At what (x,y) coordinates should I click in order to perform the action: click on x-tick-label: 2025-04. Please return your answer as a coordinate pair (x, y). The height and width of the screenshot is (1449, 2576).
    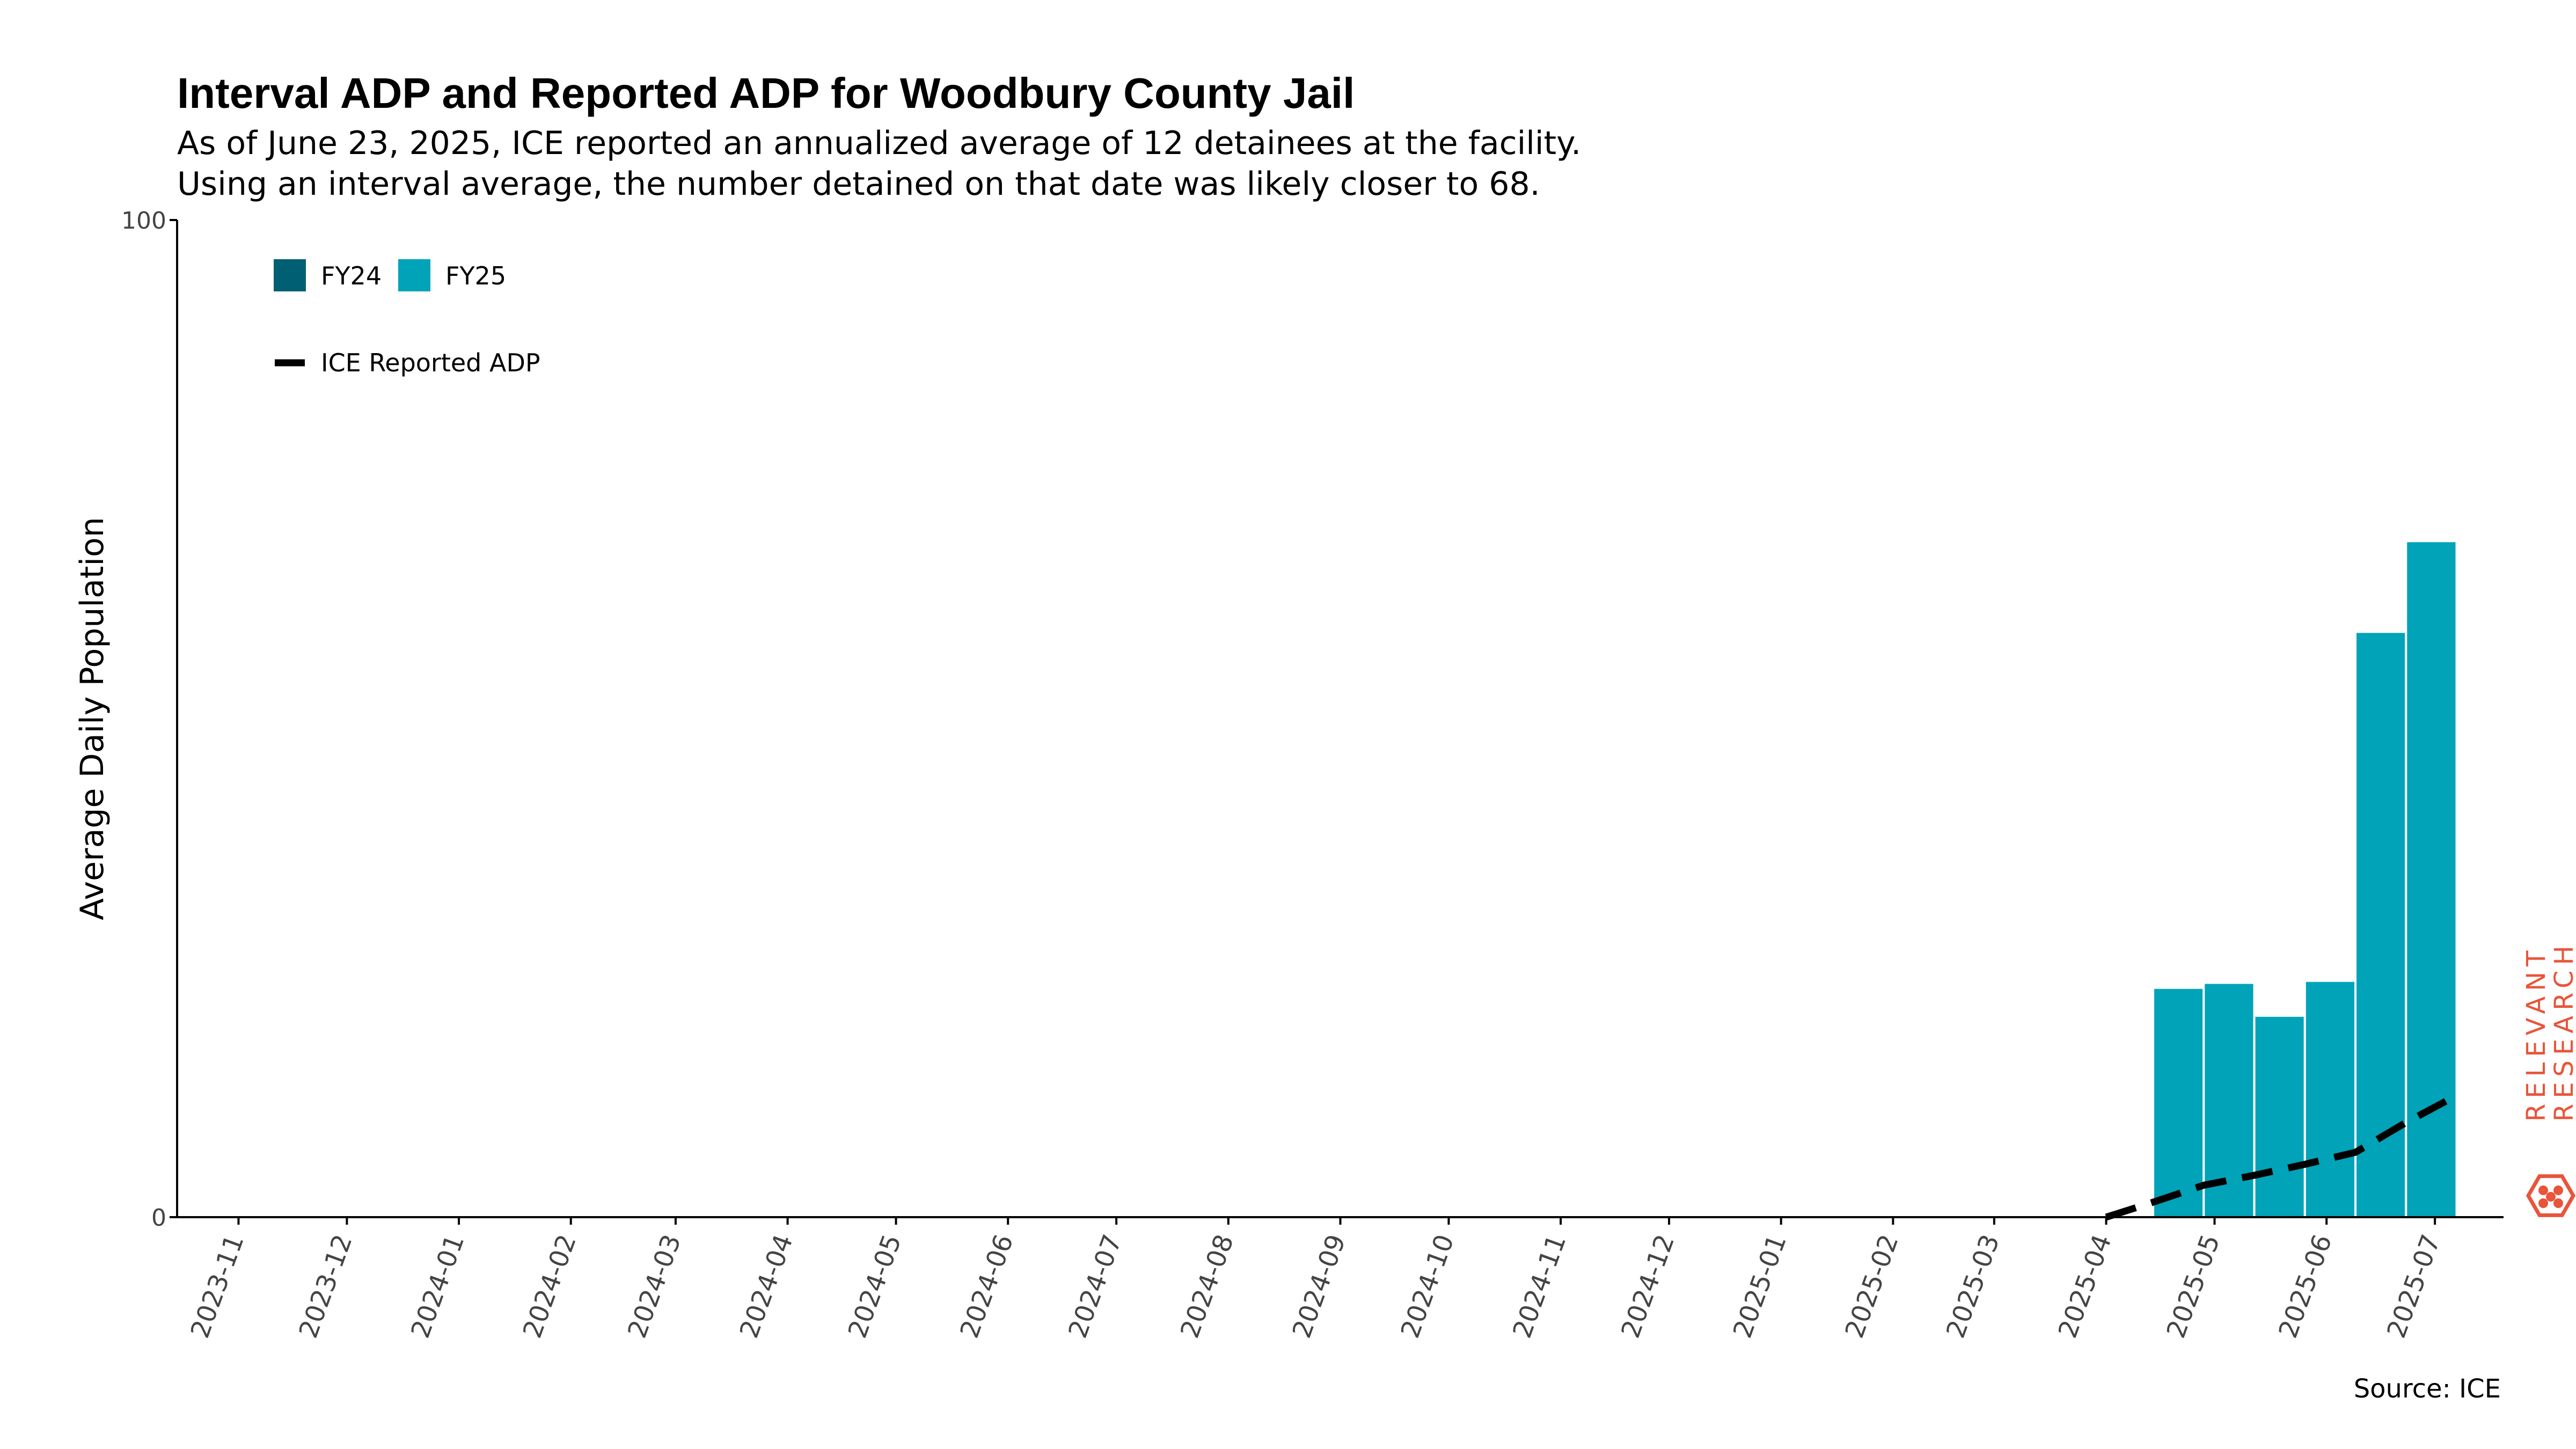
    Looking at the image, I should click on (2085, 1286).